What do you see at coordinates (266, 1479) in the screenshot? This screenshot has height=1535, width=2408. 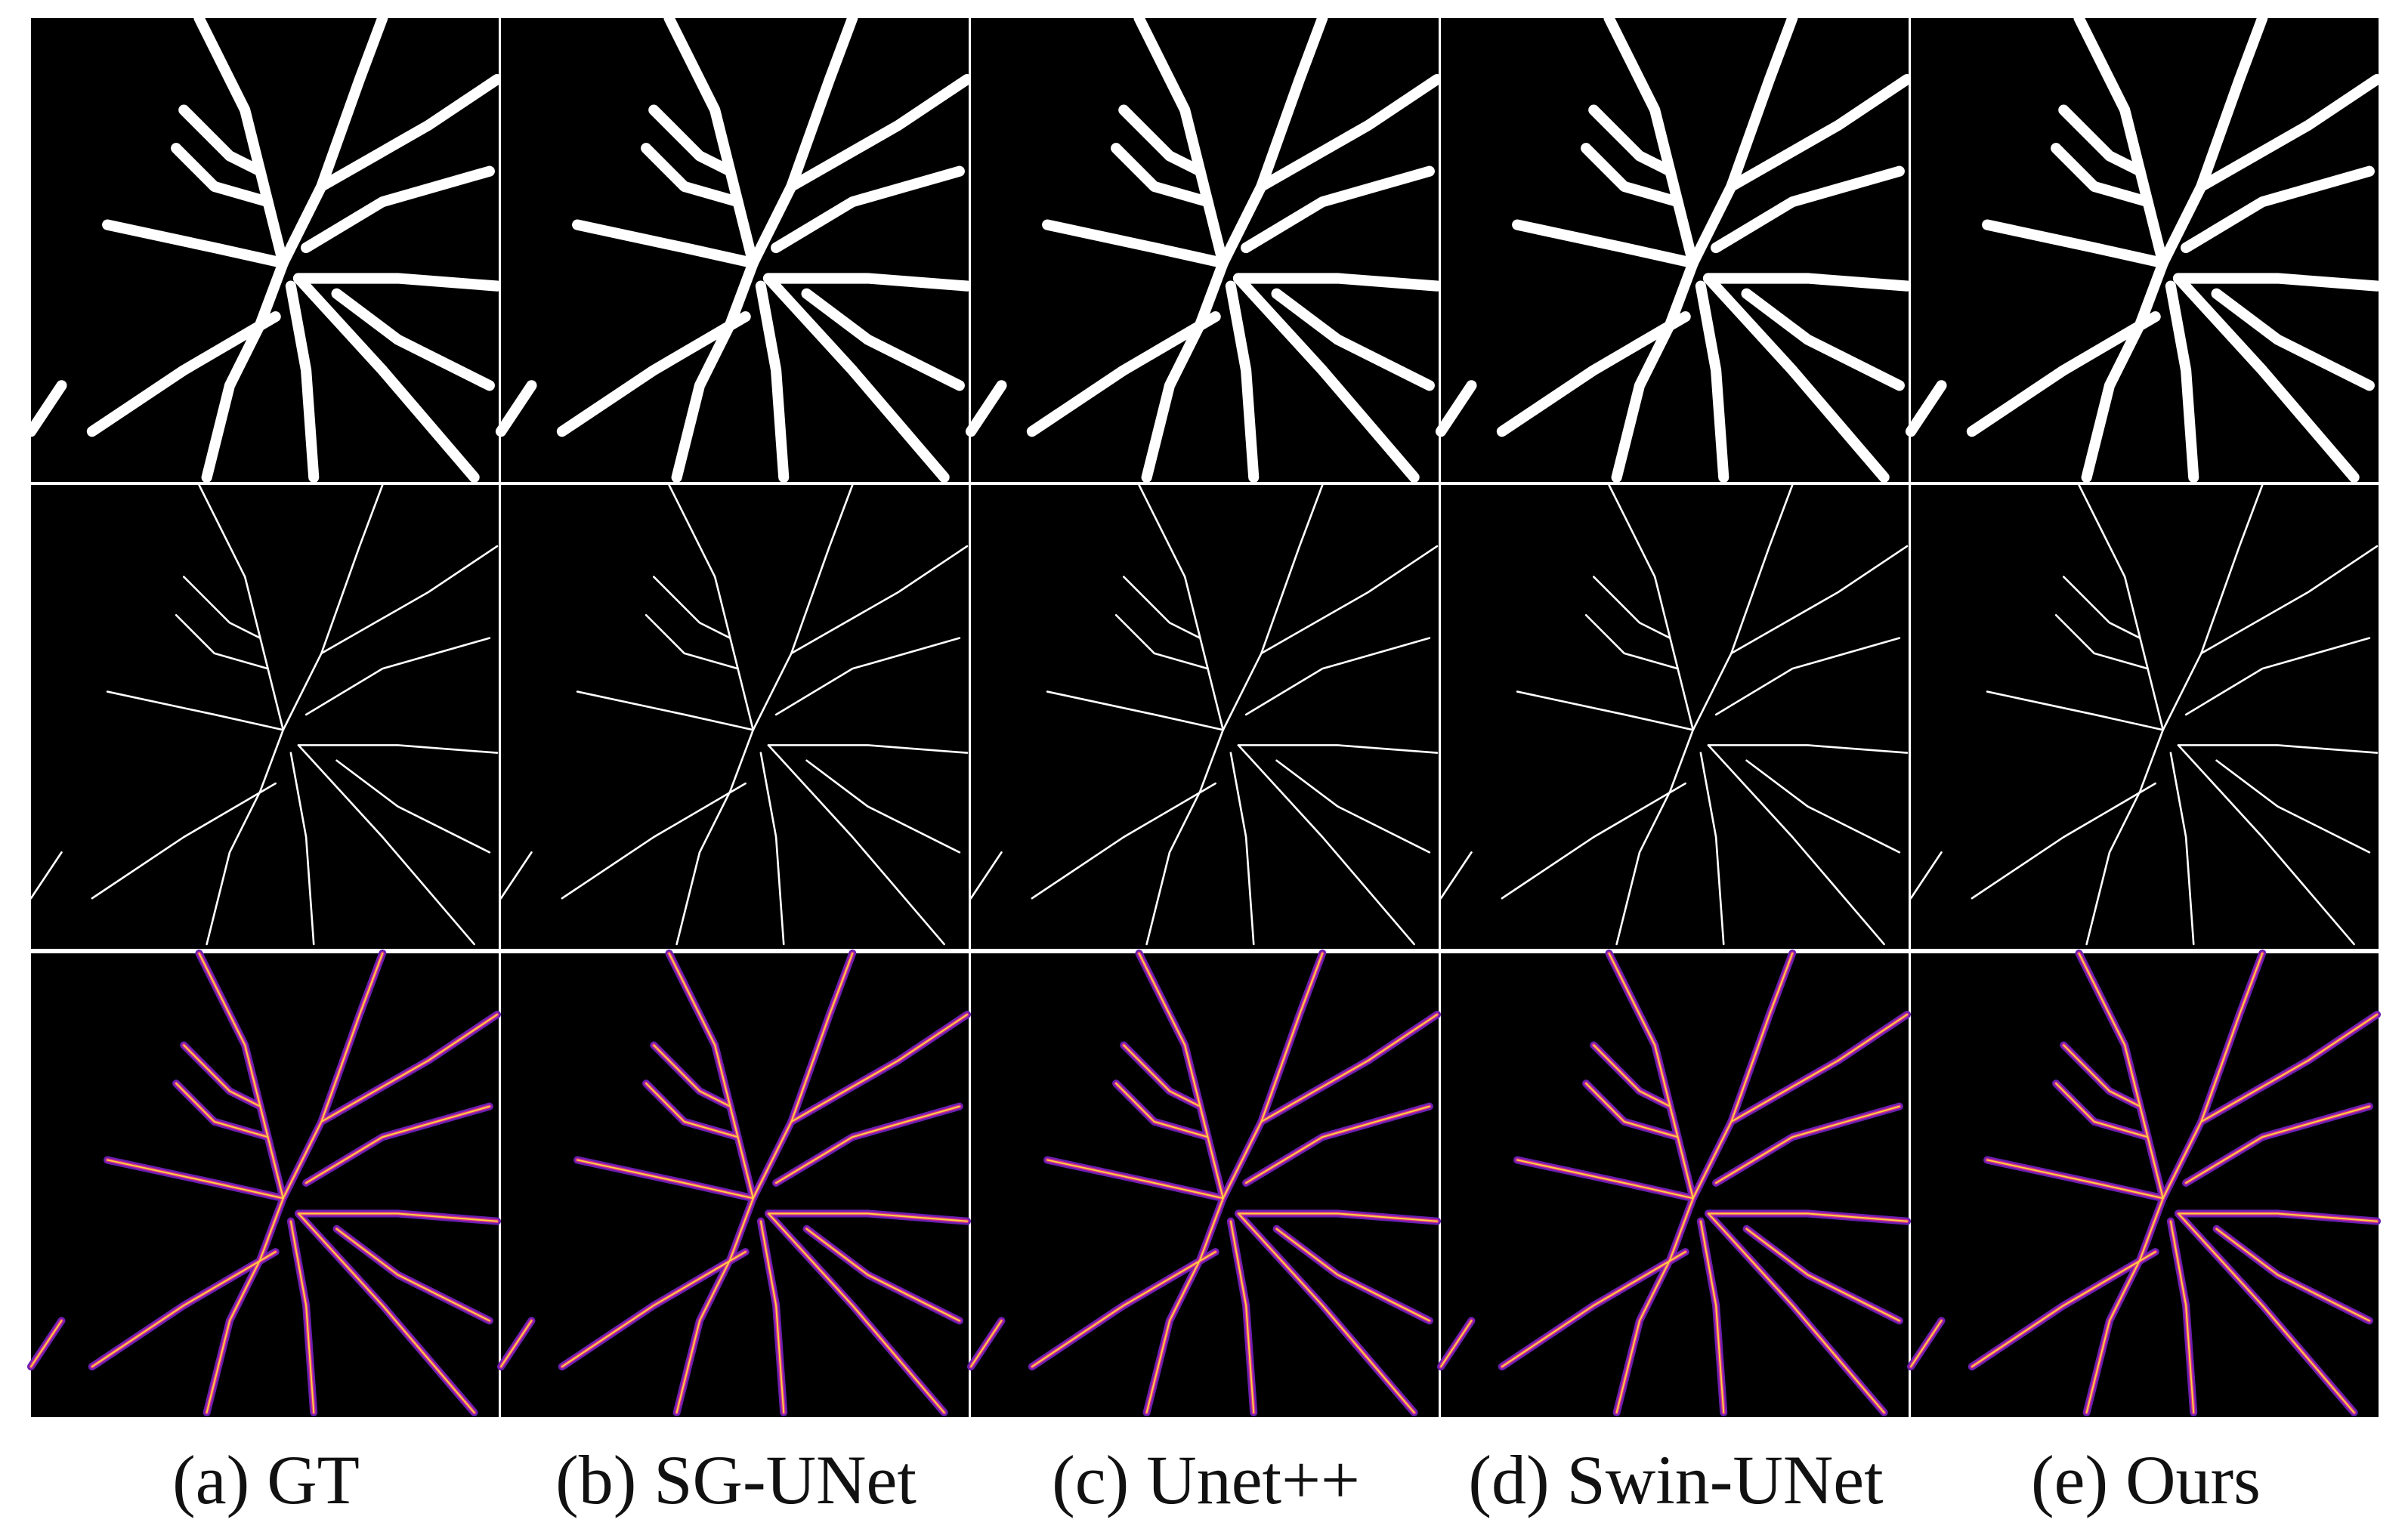 I see `caption: (a) GT` at bounding box center [266, 1479].